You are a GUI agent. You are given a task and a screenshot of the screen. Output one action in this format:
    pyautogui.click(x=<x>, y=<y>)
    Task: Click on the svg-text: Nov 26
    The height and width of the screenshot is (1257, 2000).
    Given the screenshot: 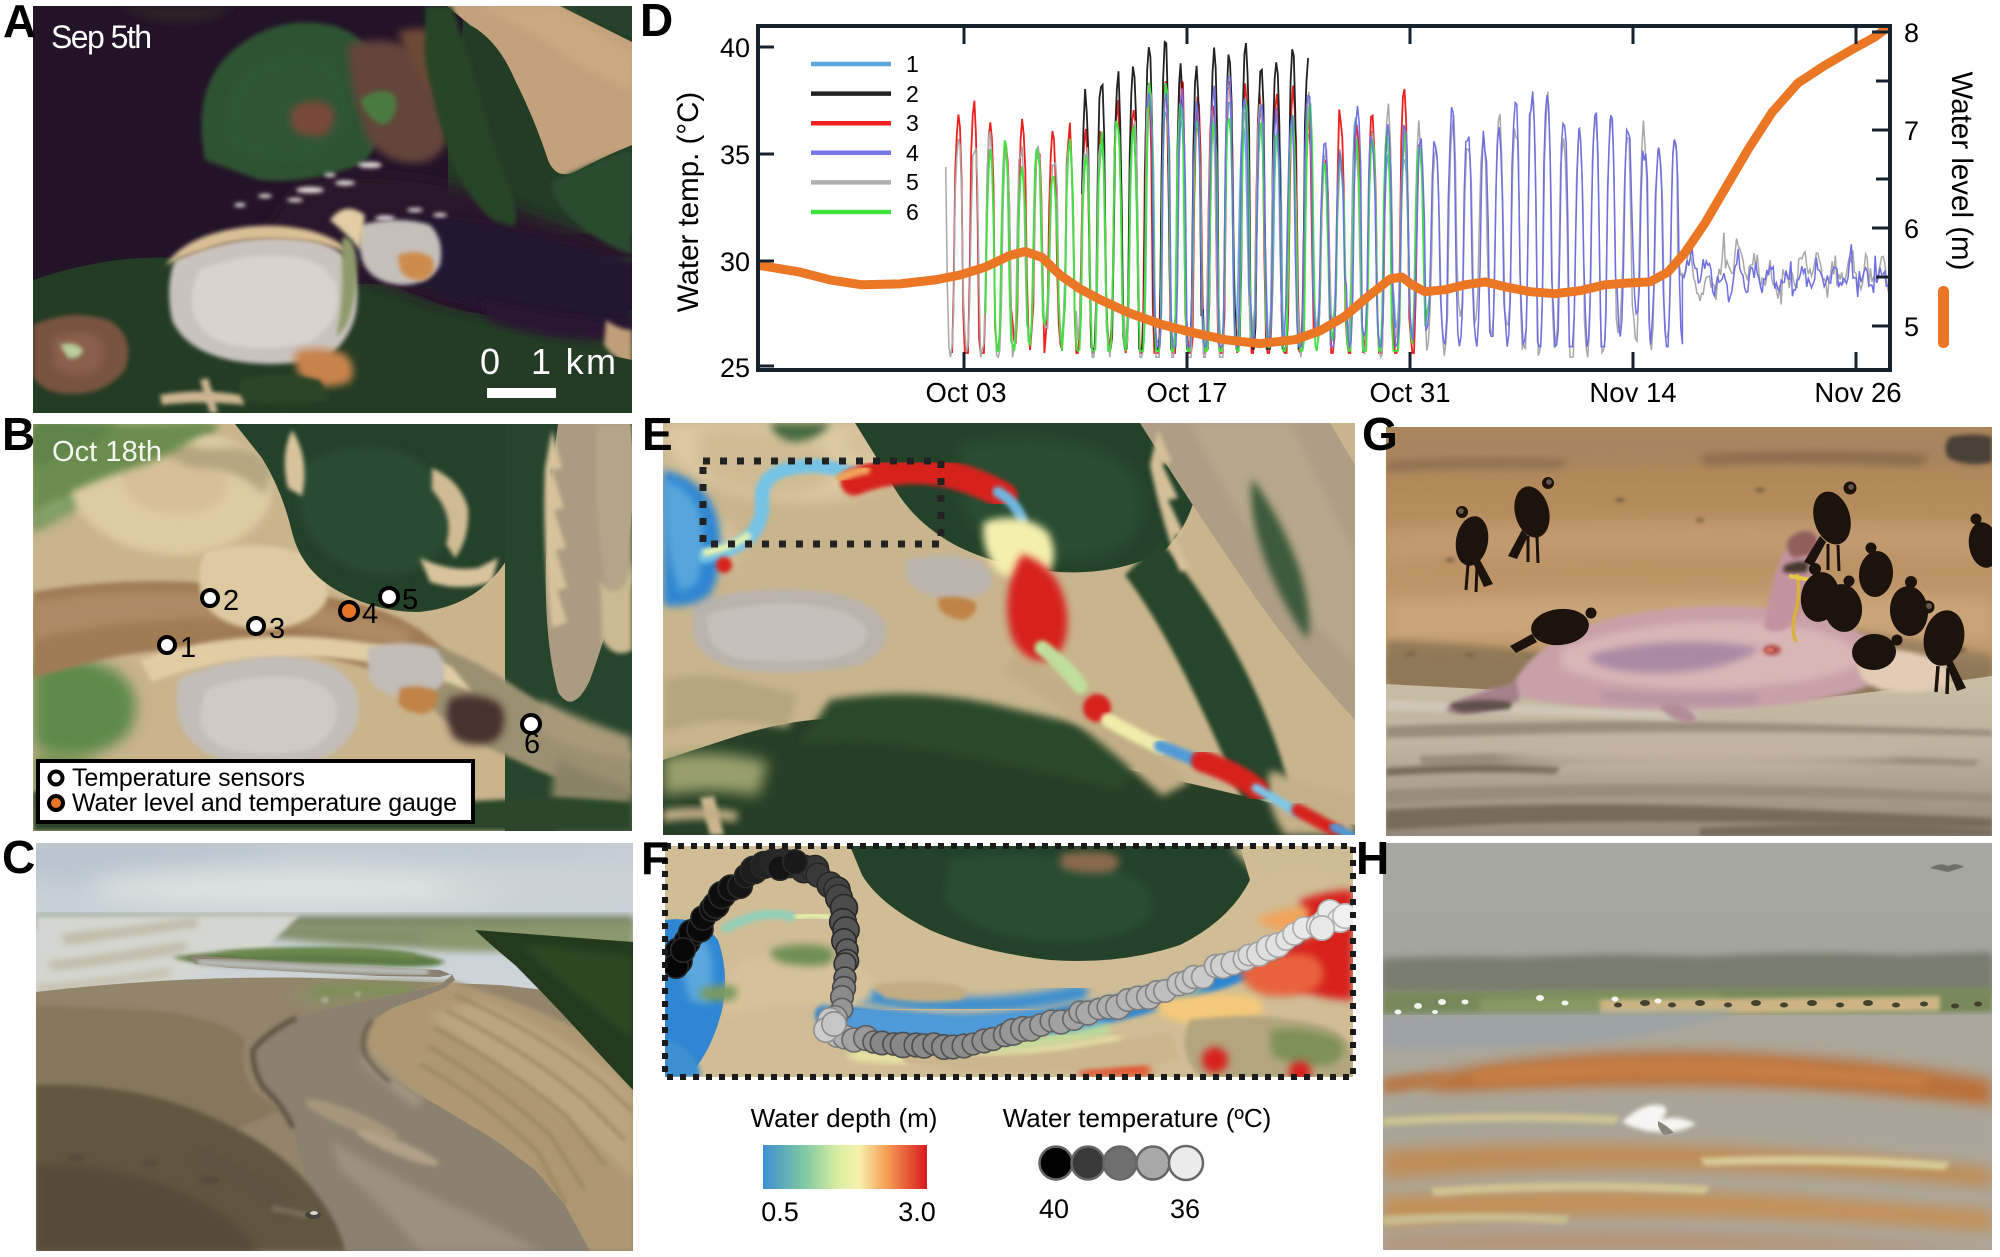 What is the action you would take?
    pyautogui.click(x=1857, y=392)
    